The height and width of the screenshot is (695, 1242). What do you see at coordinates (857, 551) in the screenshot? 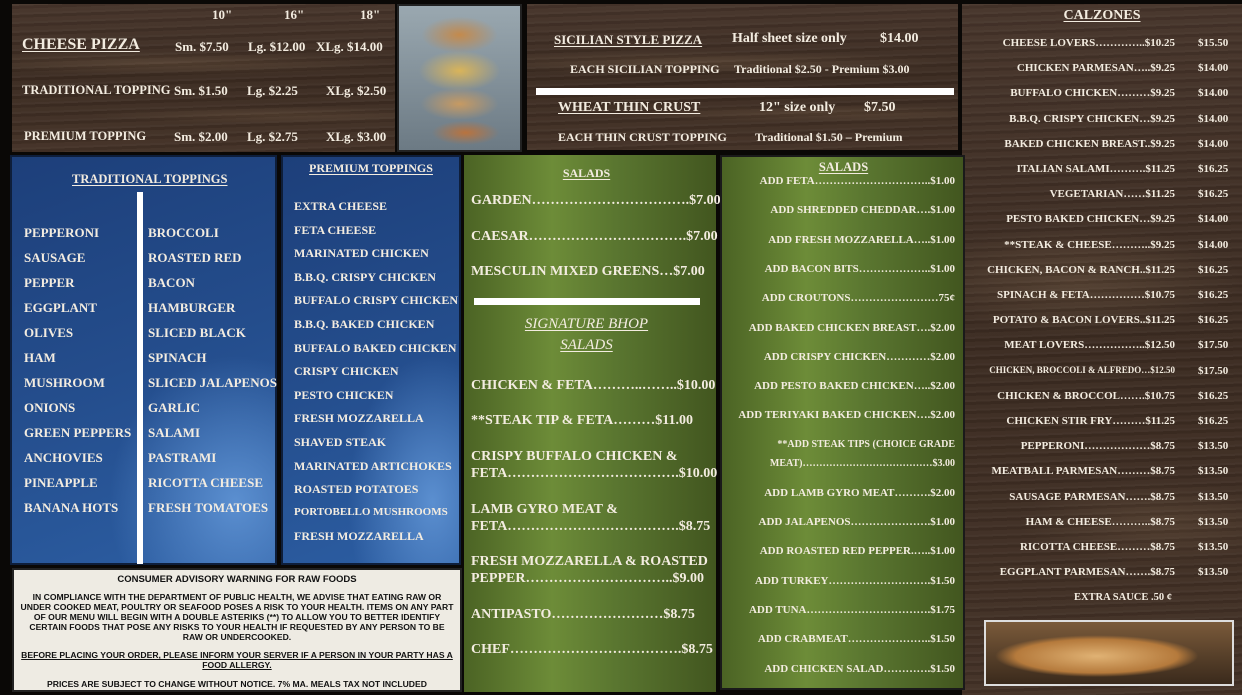
I see `salad-addon-item: ADD ROASTED RED PEPPER.…..$1.00` at bounding box center [857, 551].